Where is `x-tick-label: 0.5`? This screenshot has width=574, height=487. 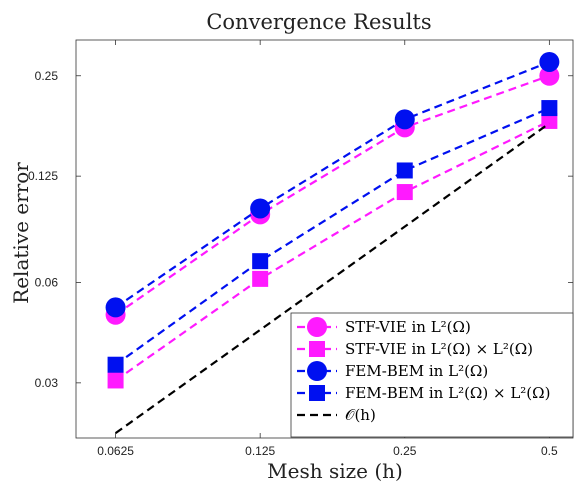 x-tick-label: 0.5 is located at coordinates (549, 451).